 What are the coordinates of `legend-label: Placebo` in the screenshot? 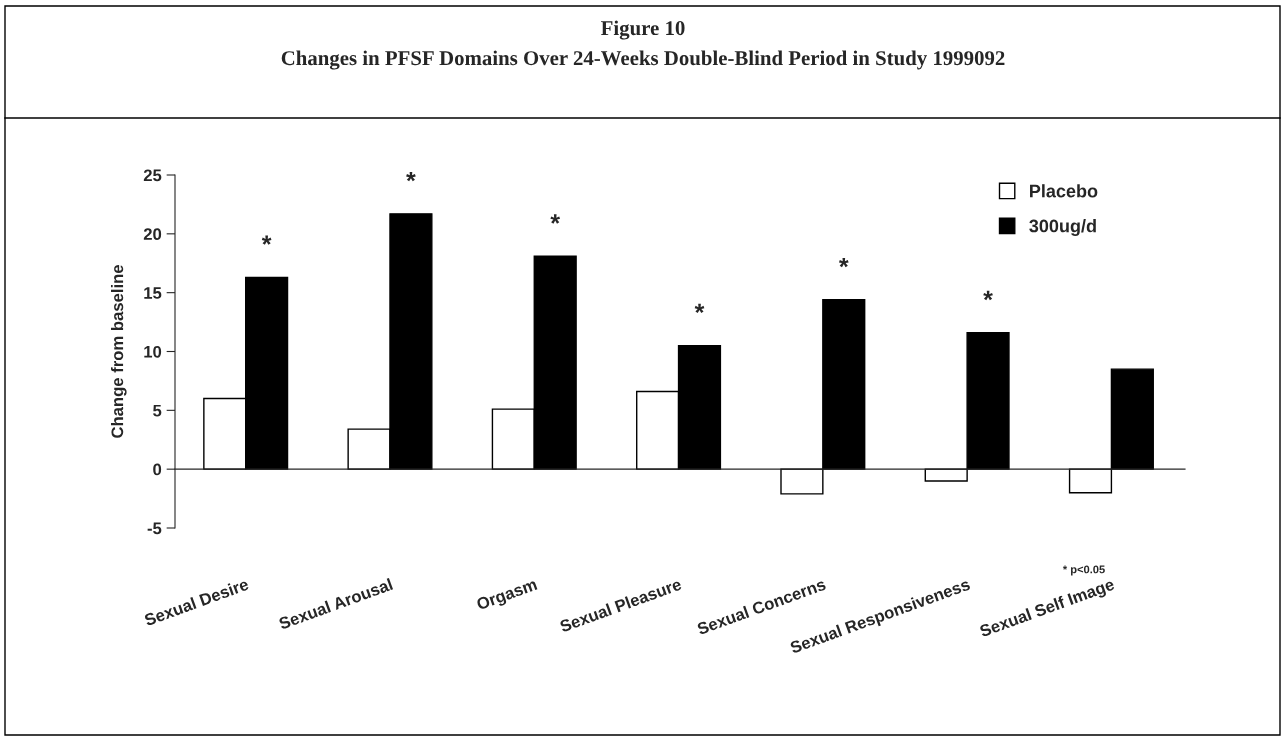 It's located at (1064, 191).